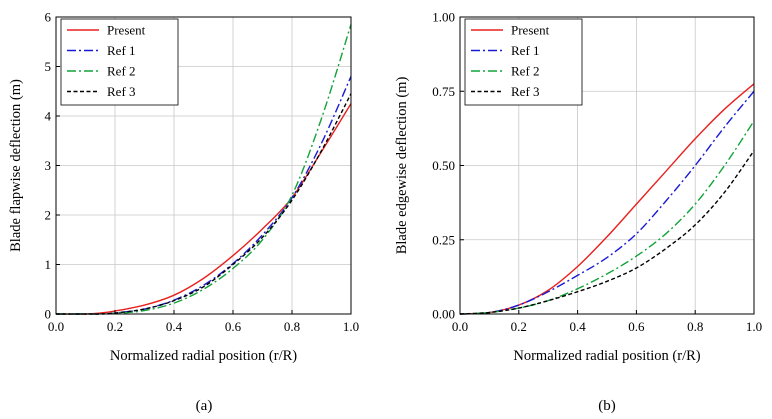 This screenshot has width=772, height=419. What do you see at coordinates (443, 314) in the screenshot?
I see `y-tick-label: 0.00` at bounding box center [443, 314].